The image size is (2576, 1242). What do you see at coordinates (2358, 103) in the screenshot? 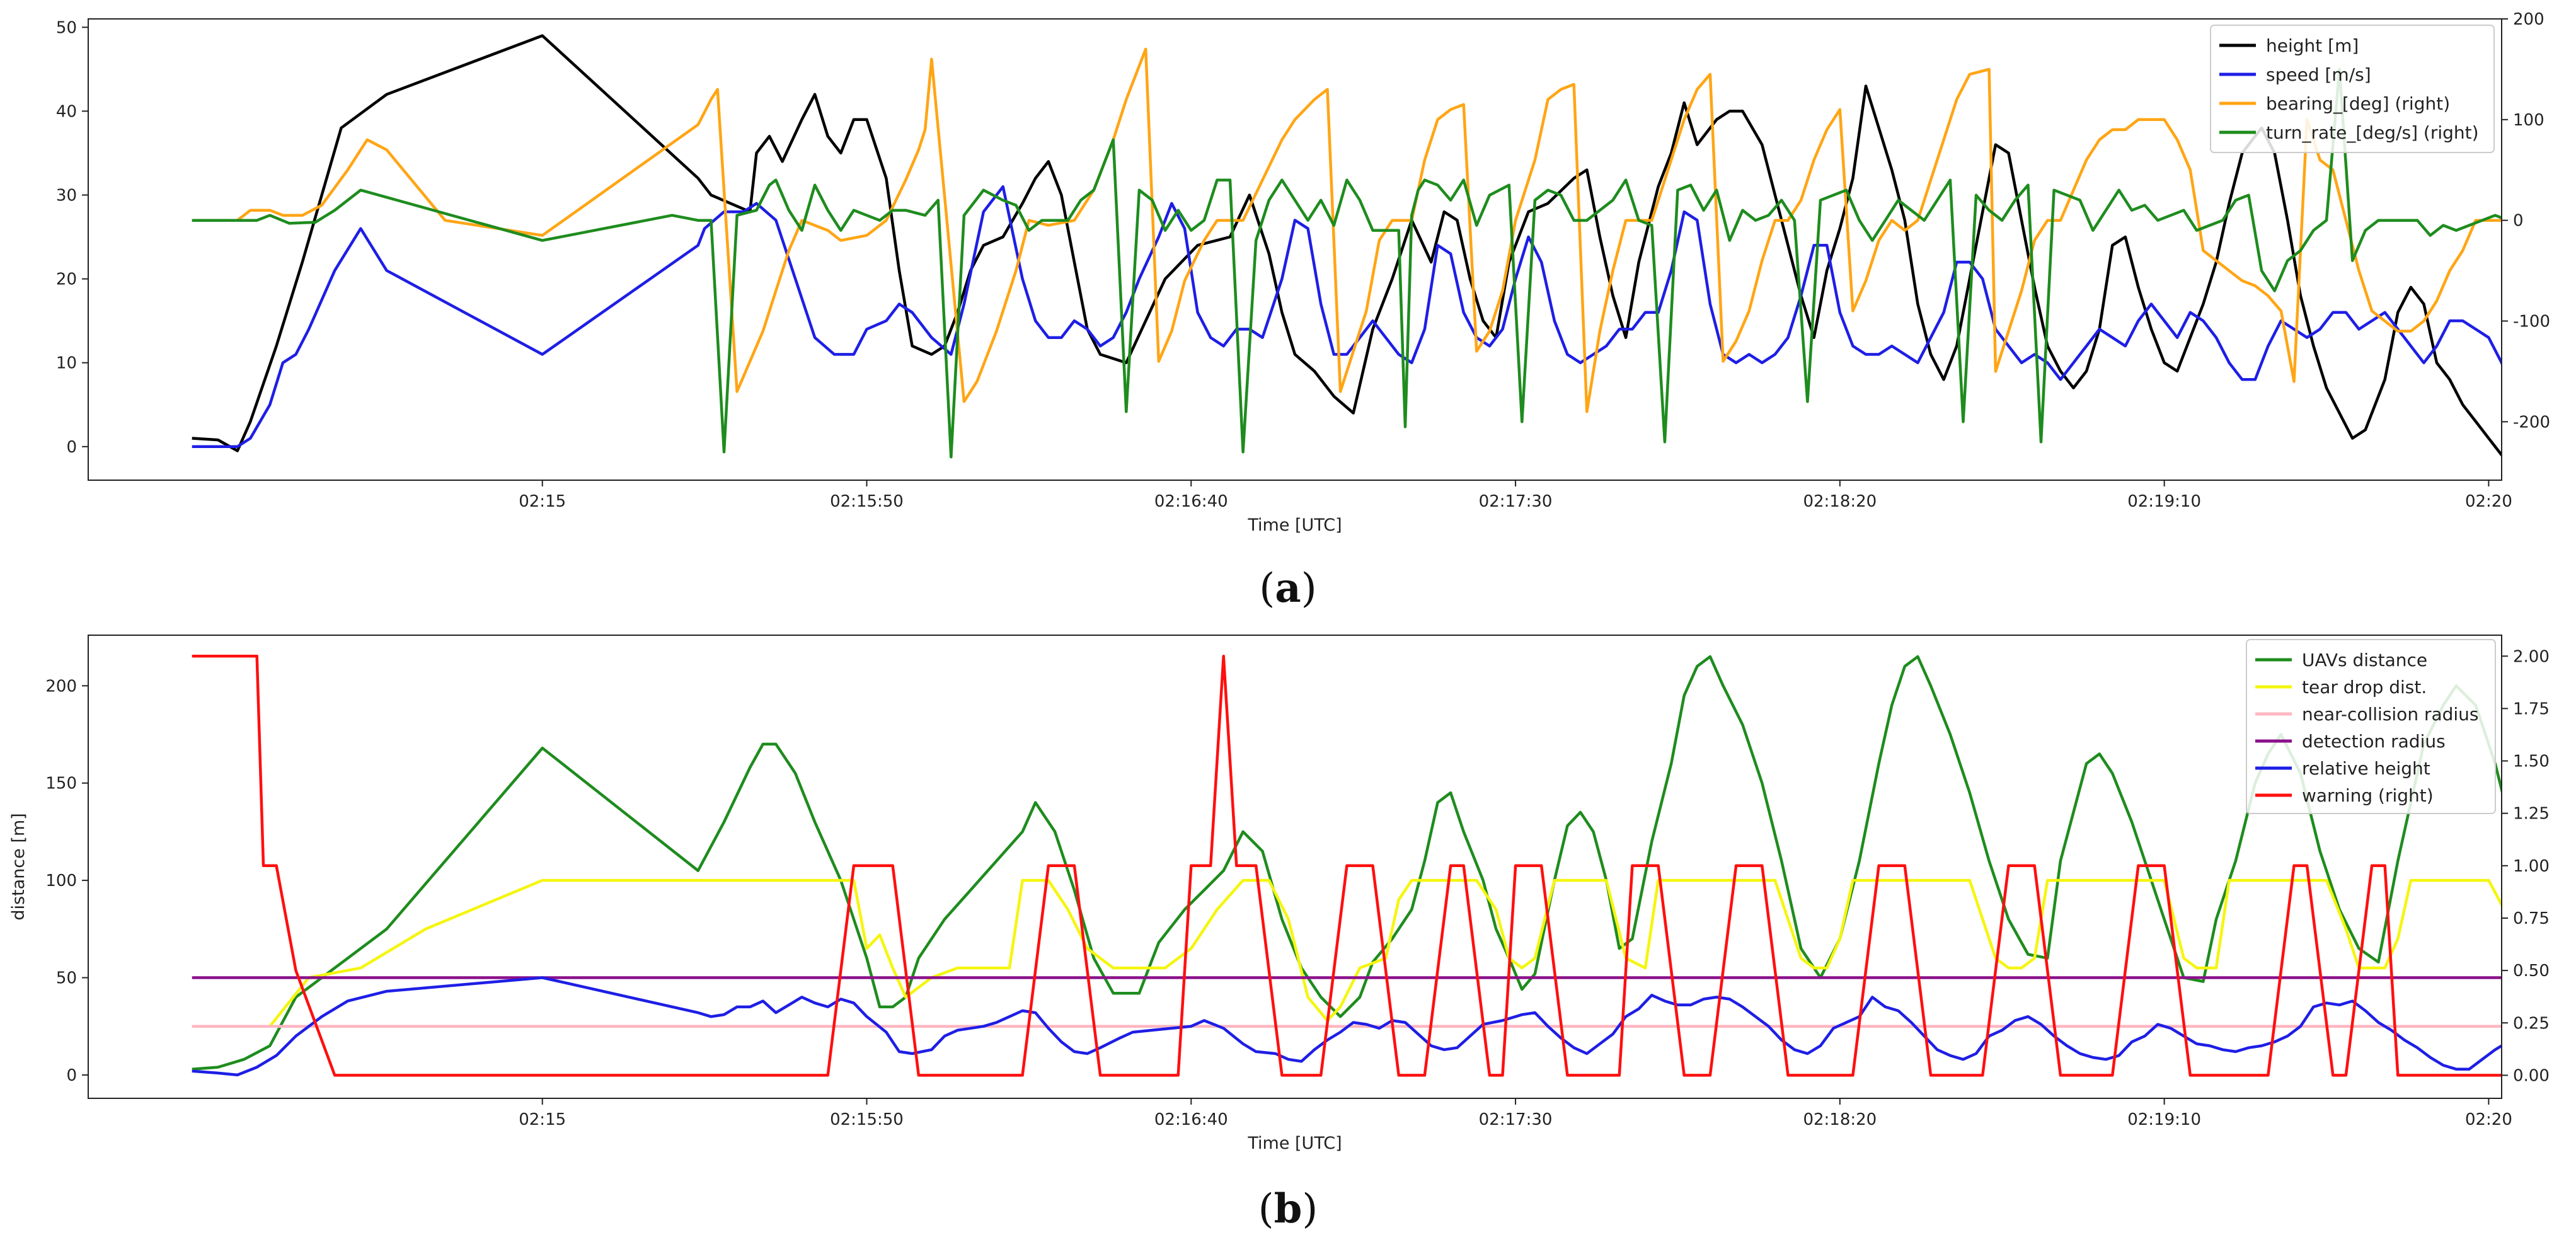
I see `legend-label-bearing-deg-right: bearing_[deg] (right)` at bounding box center [2358, 103].